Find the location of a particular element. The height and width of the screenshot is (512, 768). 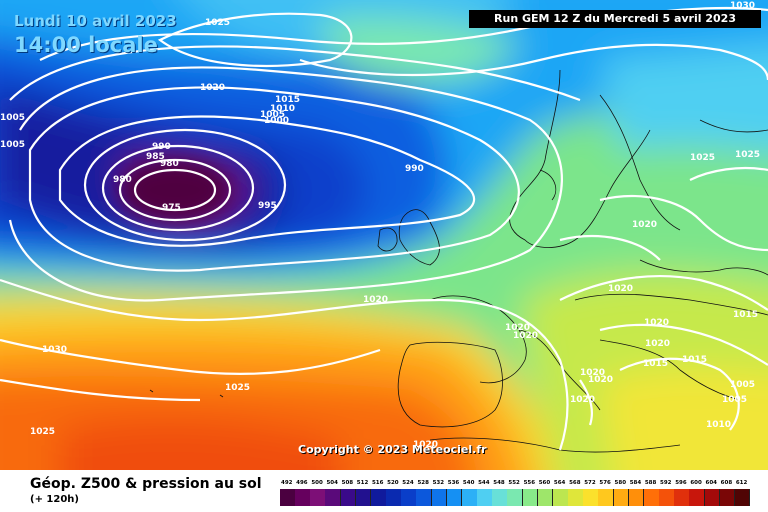

isobar-label: 1000 is located at coordinates (276, 121).